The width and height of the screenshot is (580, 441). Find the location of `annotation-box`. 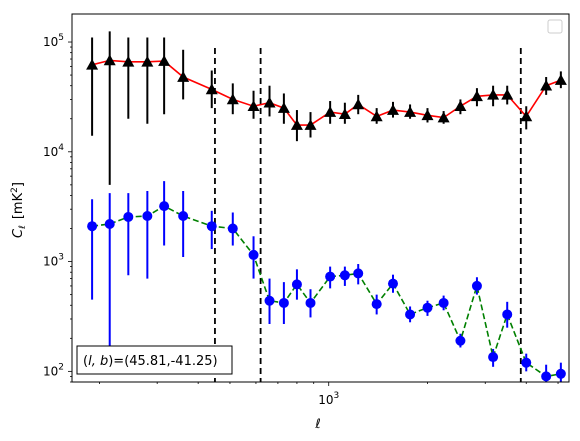

annotation-box is located at coordinates (154, 360).